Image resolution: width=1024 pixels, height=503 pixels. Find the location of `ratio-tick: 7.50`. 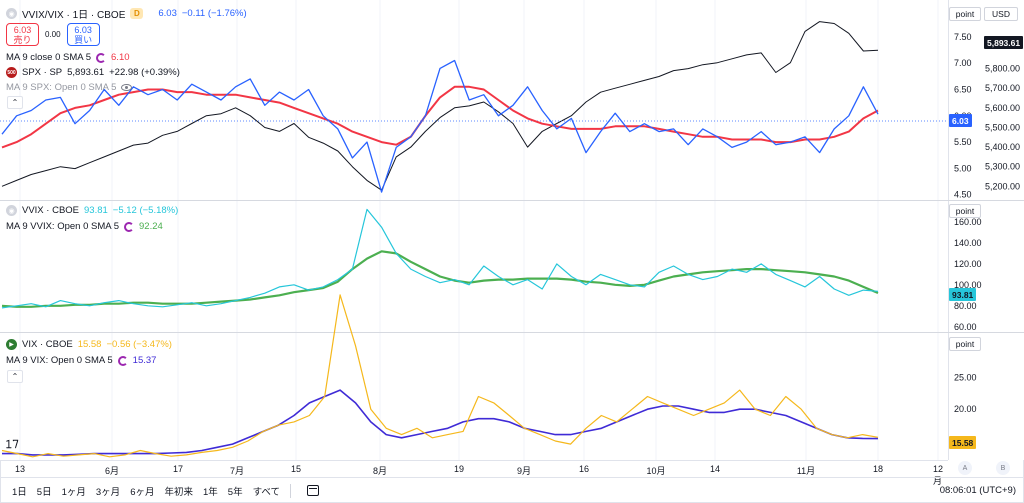

ratio-tick: 7.50 is located at coordinates (963, 37).